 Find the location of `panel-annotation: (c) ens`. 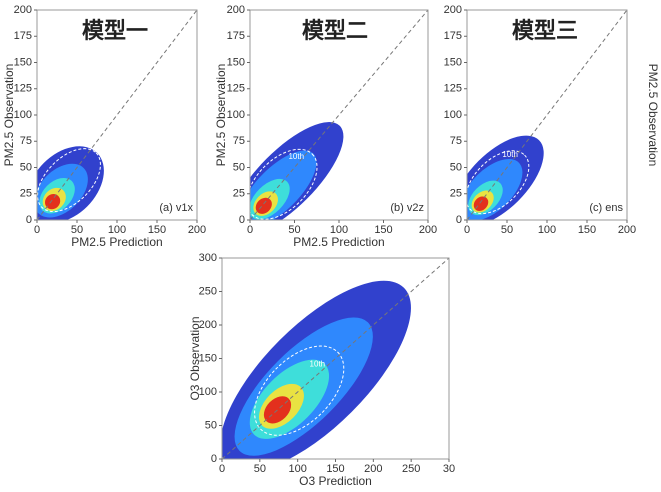

panel-annotation: (c) ens is located at coordinates (606, 208).